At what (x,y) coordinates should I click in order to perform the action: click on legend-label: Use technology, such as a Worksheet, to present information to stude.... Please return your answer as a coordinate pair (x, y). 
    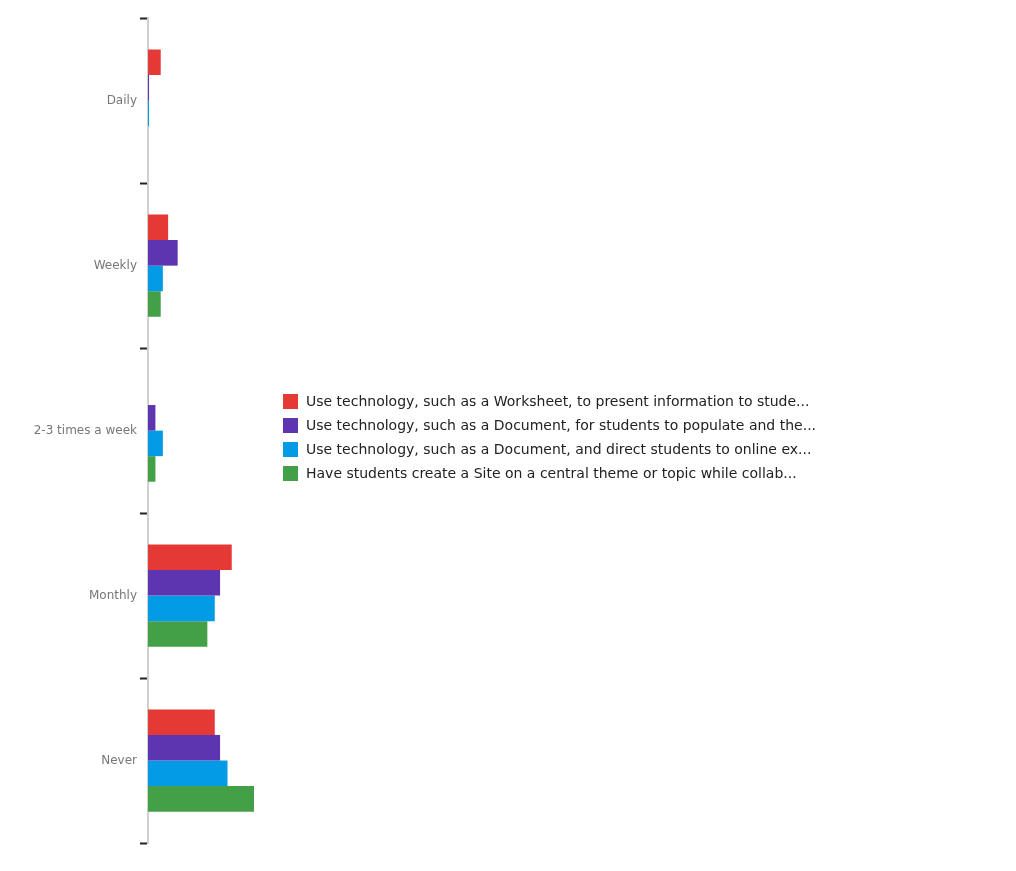
    Looking at the image, I should click on (558, 401).